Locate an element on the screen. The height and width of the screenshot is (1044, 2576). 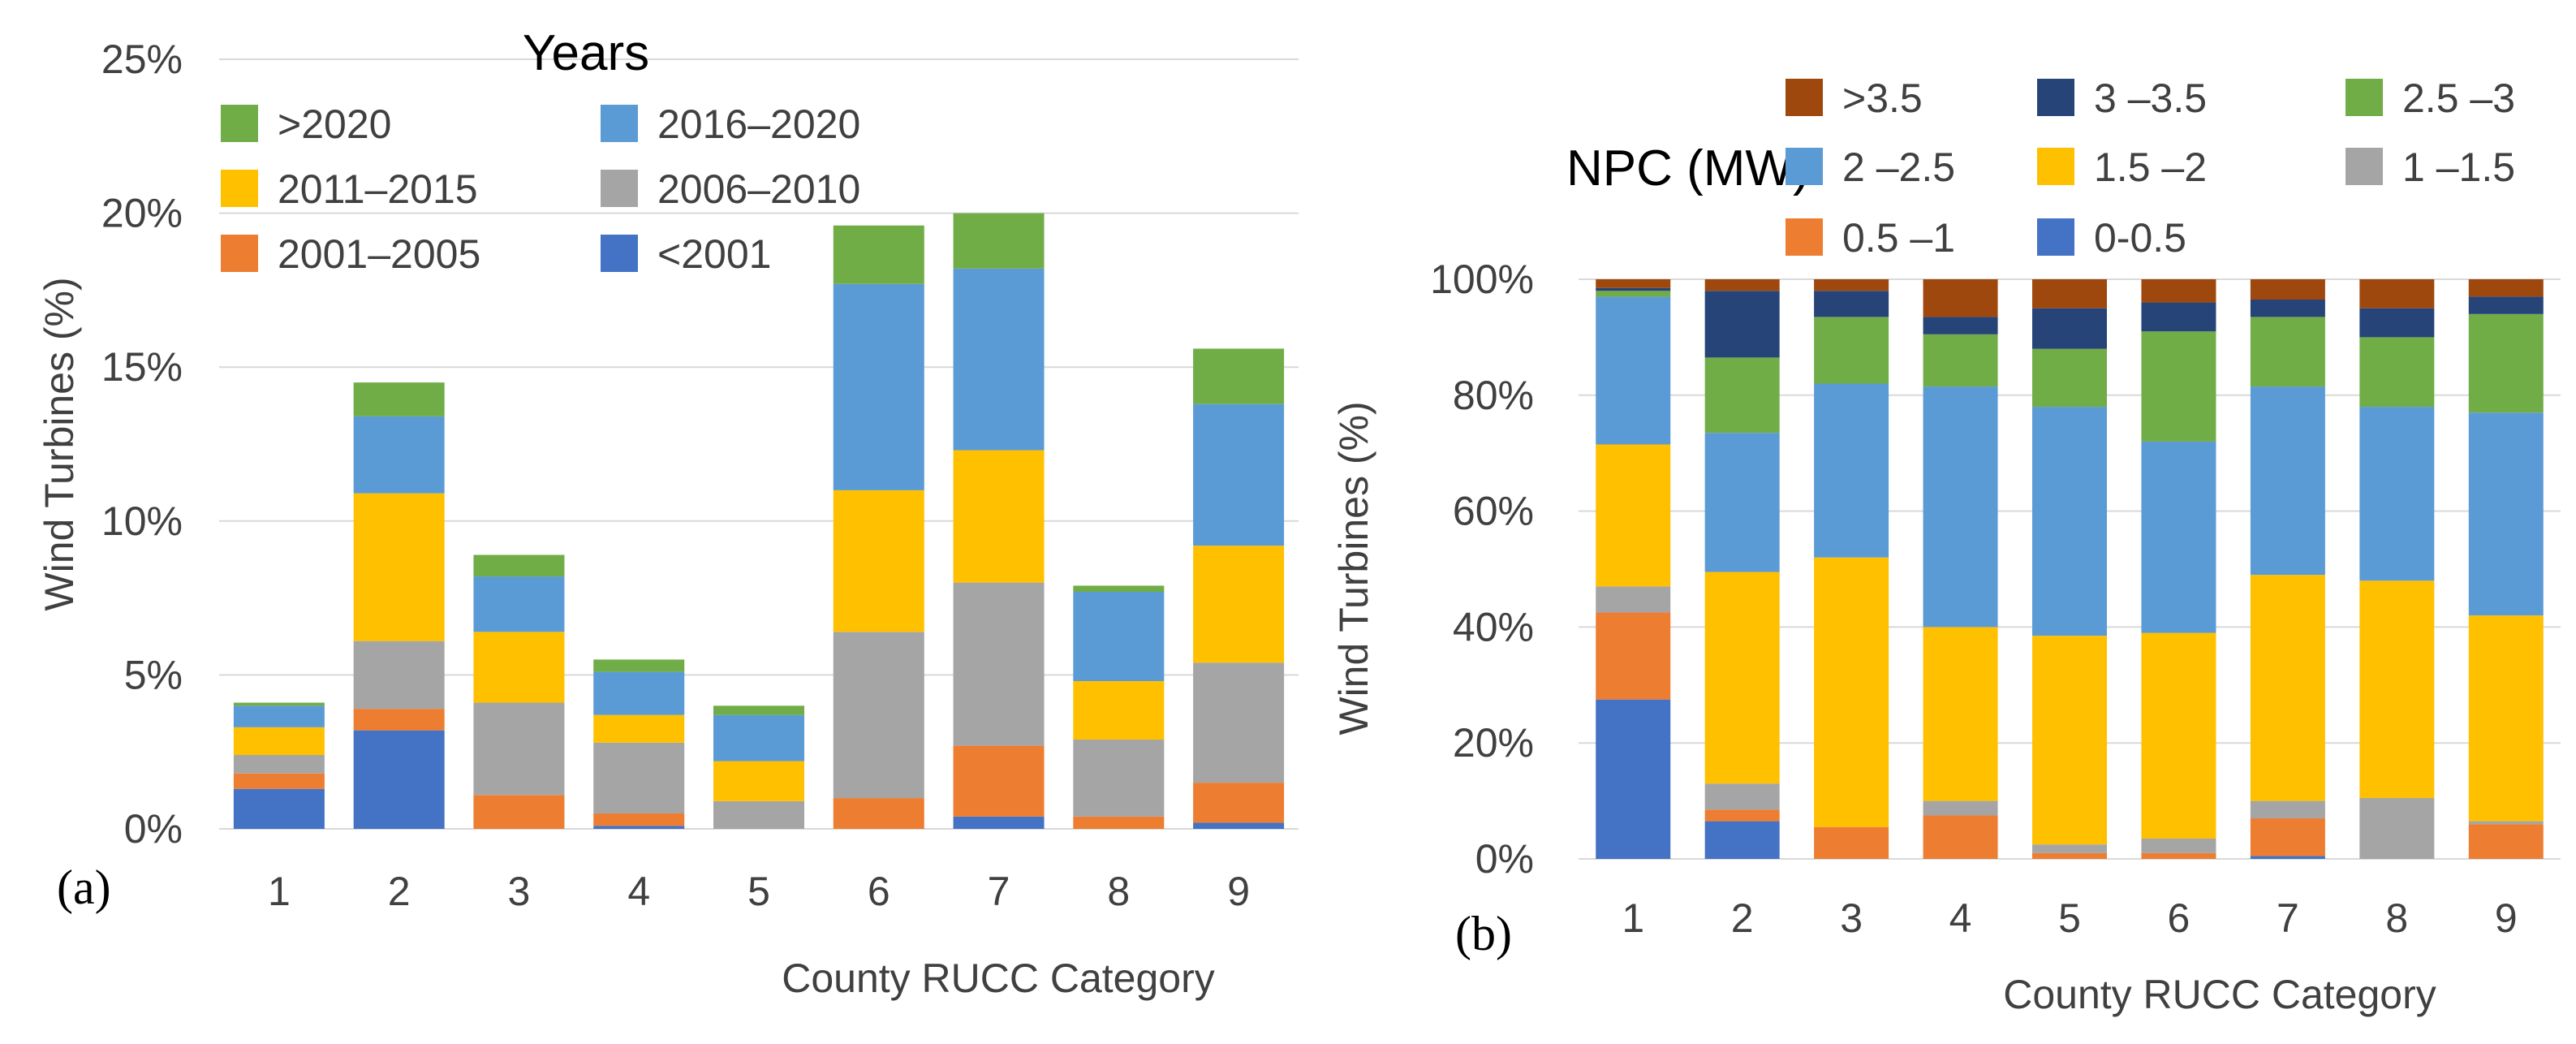
y-tick-label: 15% is located at coordinates (142, 367).